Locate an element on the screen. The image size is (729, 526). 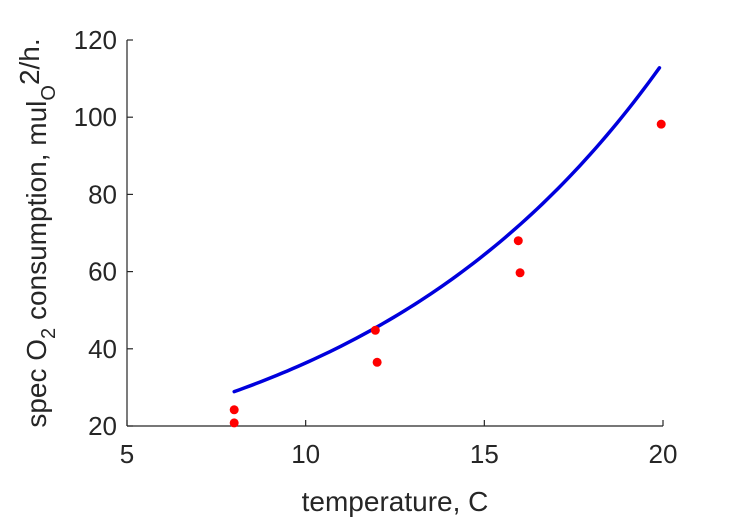
y-axis-label-sub1: 2 is located at coordinates (49, 333).